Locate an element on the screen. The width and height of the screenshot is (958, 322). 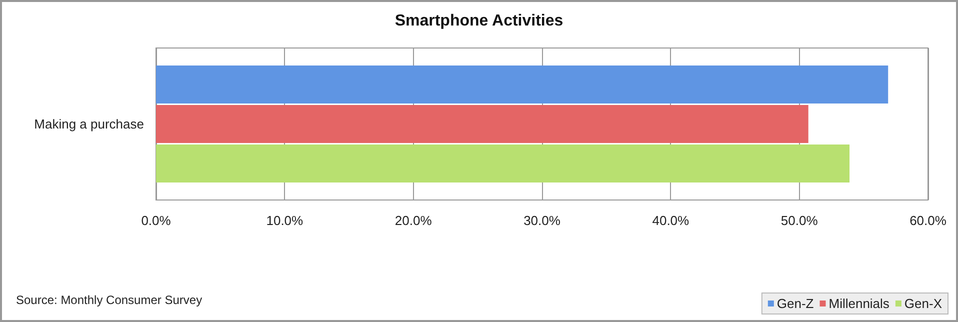
legend-label: Millennials is located at coordinates (859, 303).